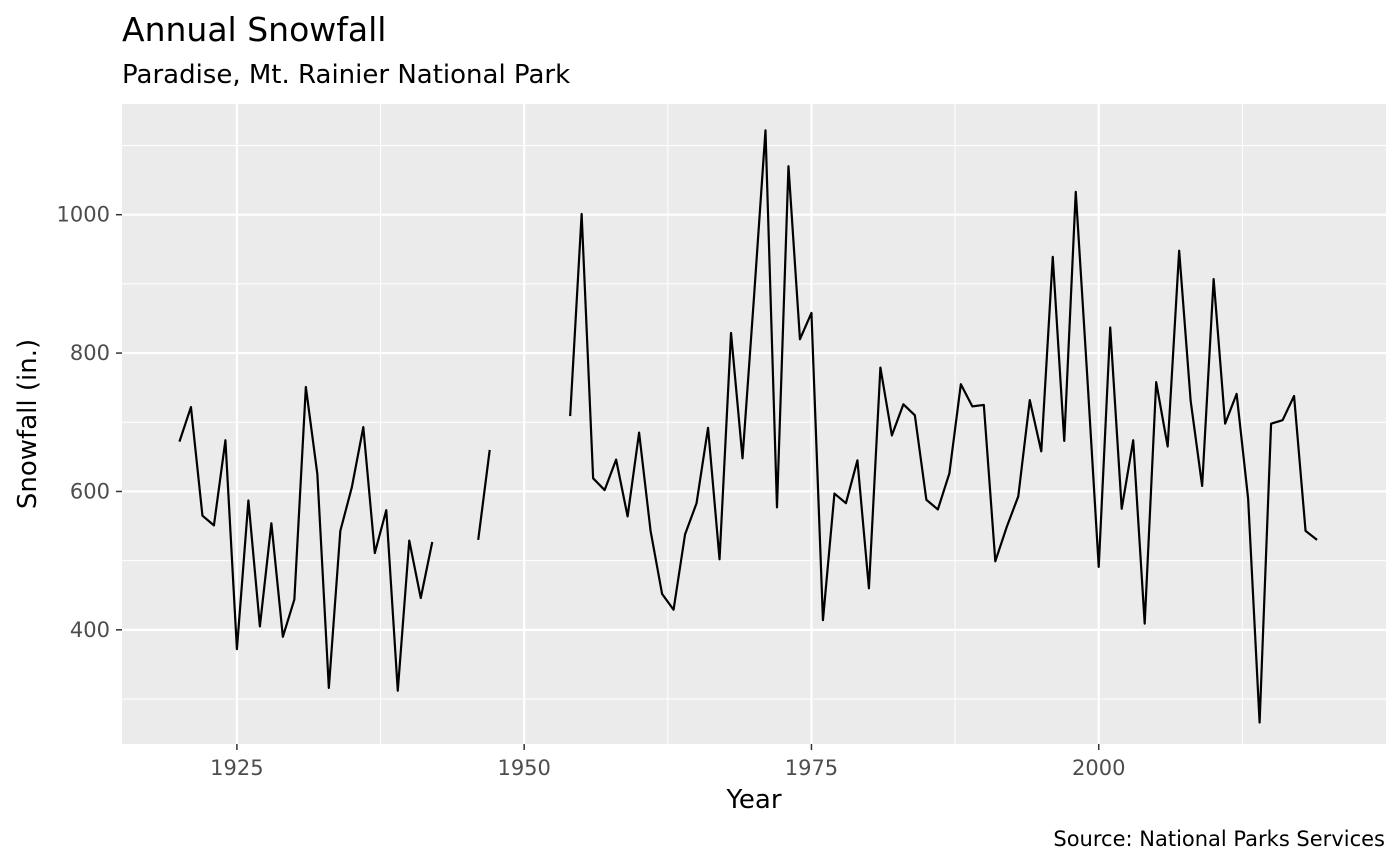 The width and height of the screenshot is (1400, 866). Describe the element at coordinates (28, 424) in the screenshot. I see `y-axis-title: Snowfall (in.)` at that location.